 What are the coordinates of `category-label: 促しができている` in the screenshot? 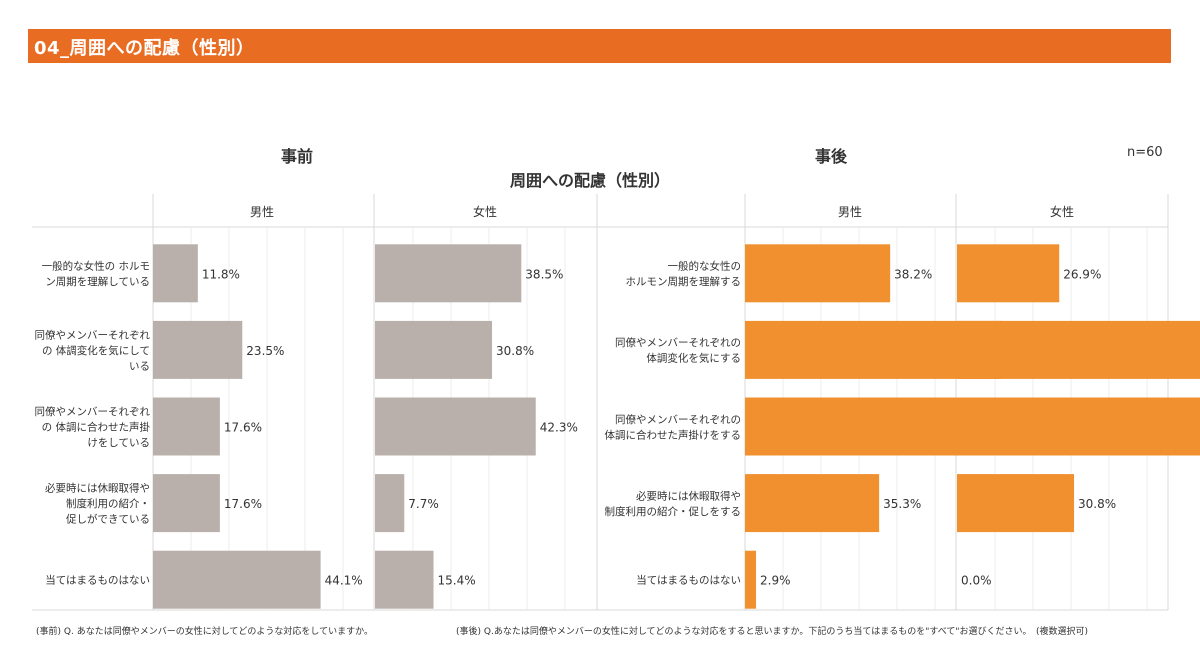 It's located at (108, 519).